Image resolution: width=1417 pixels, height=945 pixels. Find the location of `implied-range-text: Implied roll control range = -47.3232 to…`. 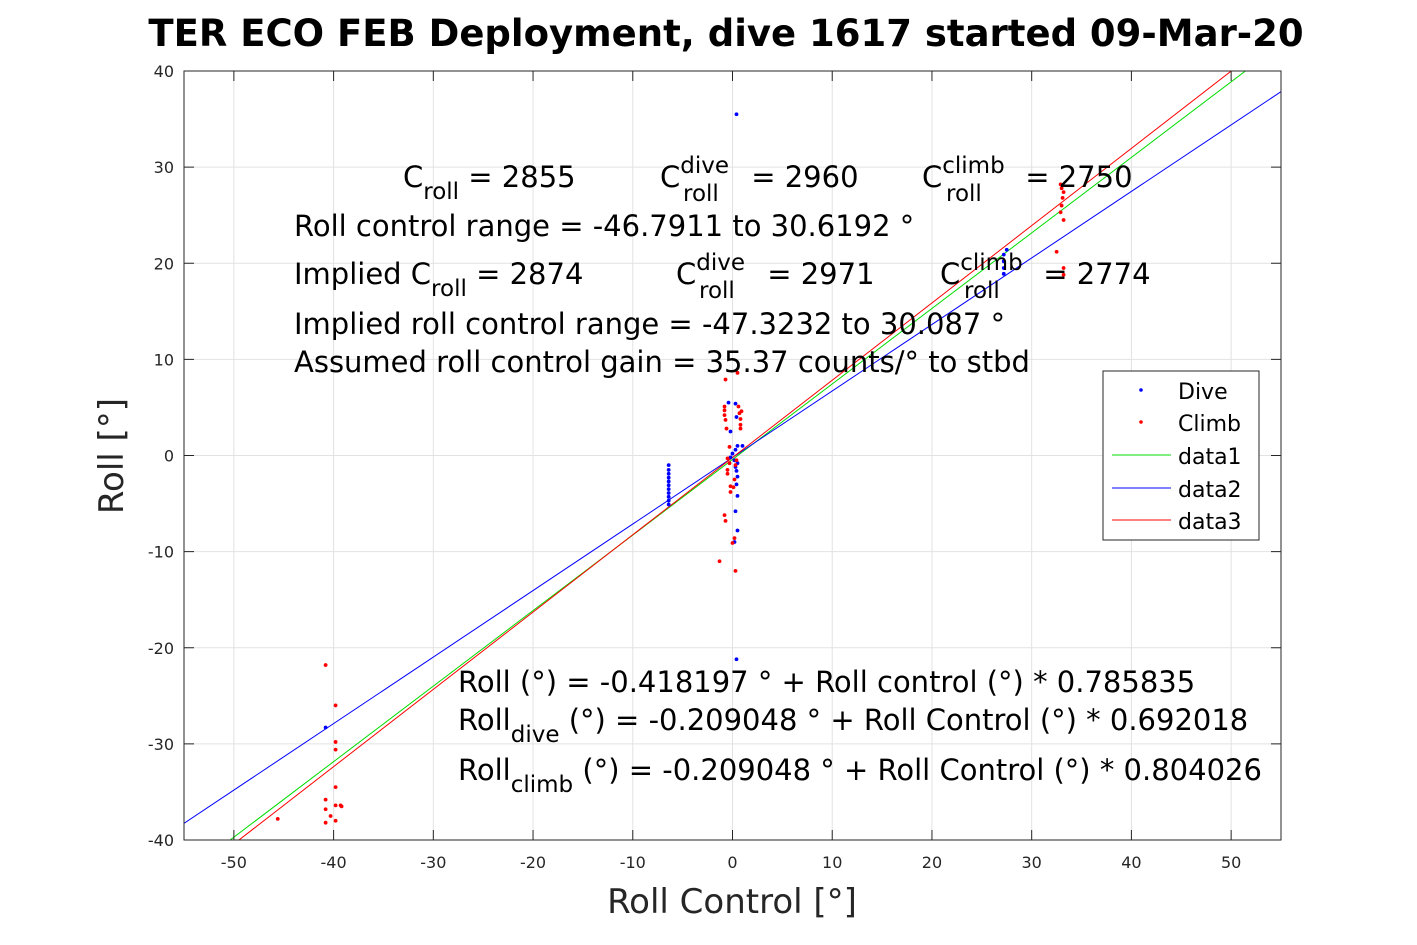

implied-range-text: Implied roll control range = -47.3232 to… is located at coordinates (649, 324).